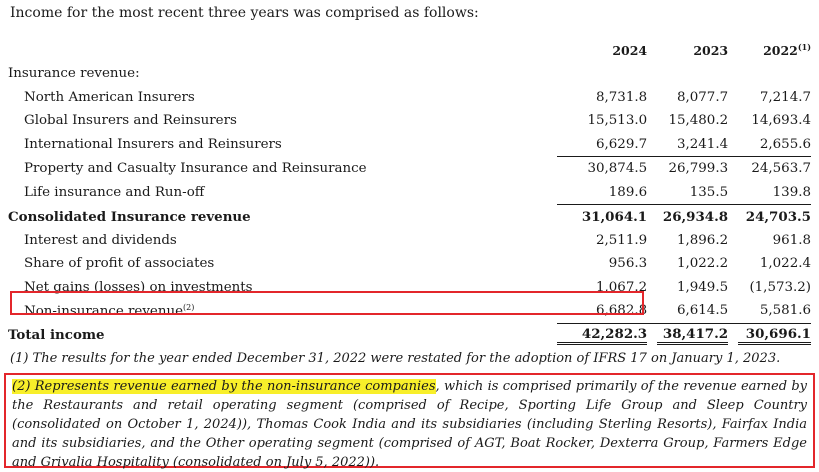  What do you see at coordinates (804, 47) in the screenshot?
I see `col-note-marker: (1)` at bounding box center [804, 47].